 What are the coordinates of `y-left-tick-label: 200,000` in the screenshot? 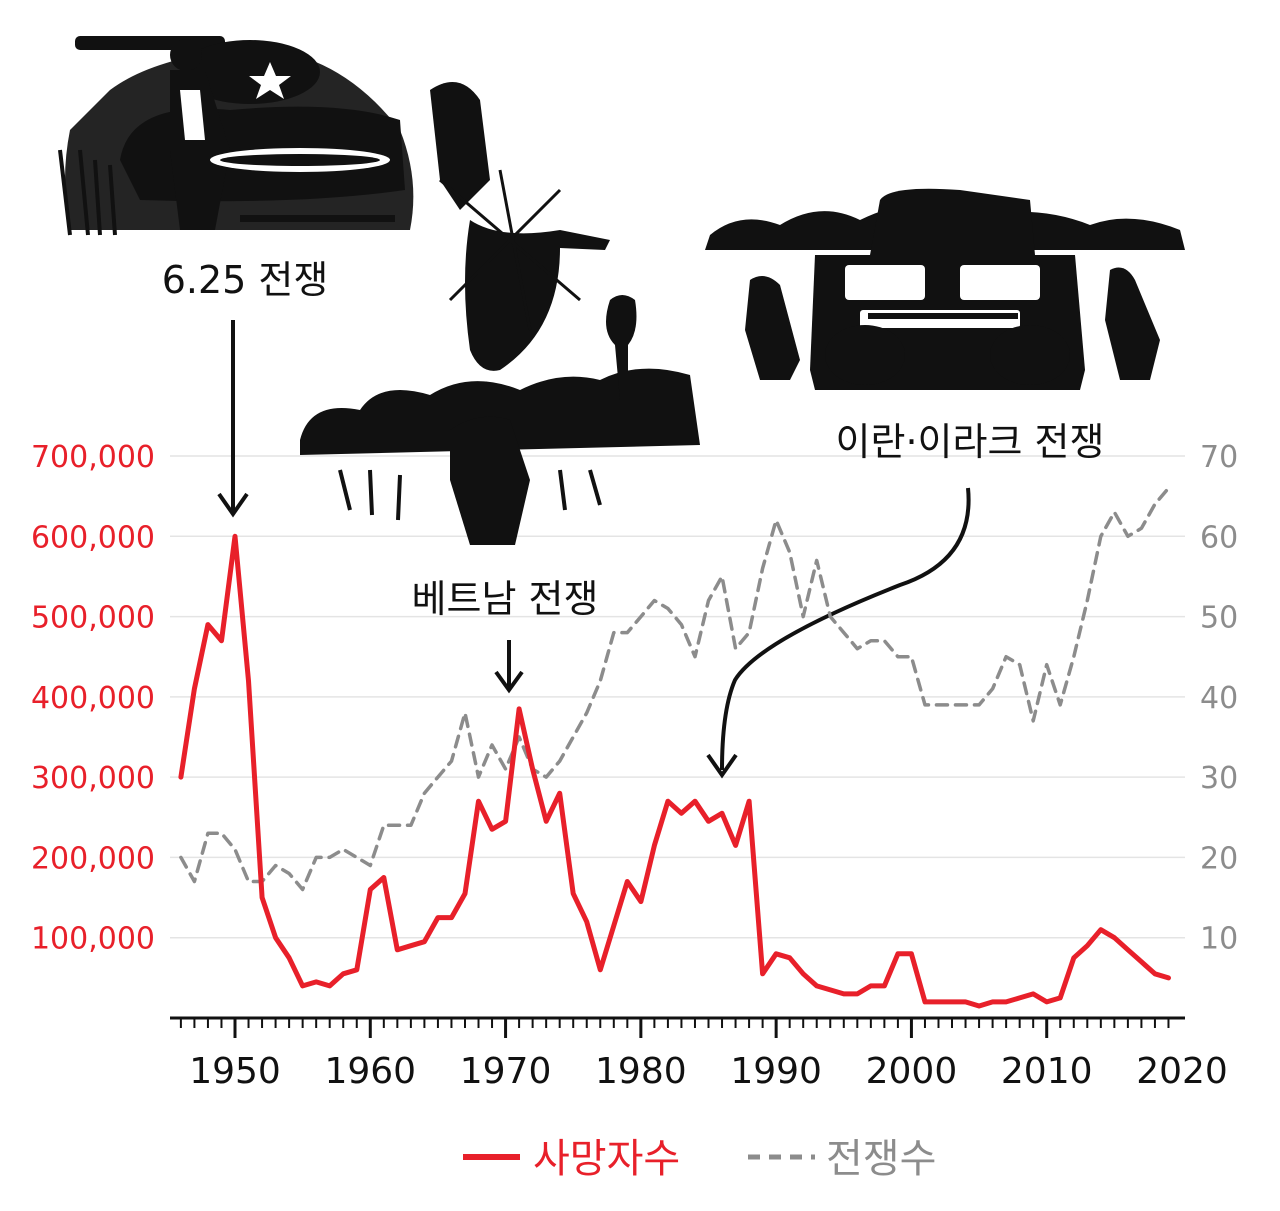 It's located at (93, 858).